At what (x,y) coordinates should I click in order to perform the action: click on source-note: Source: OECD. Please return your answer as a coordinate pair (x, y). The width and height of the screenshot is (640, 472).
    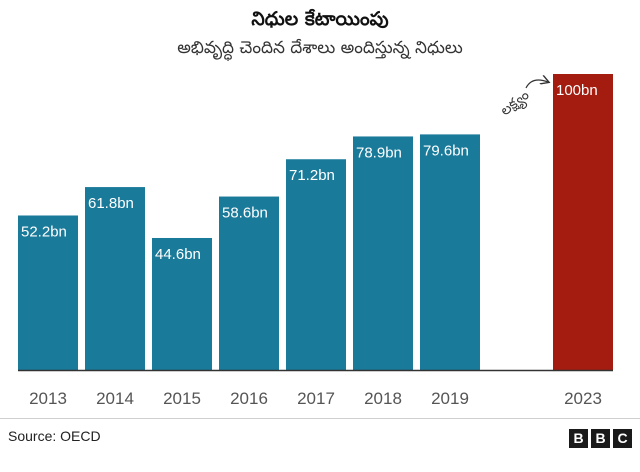
    Looking at the image, I should click on (54, 436).